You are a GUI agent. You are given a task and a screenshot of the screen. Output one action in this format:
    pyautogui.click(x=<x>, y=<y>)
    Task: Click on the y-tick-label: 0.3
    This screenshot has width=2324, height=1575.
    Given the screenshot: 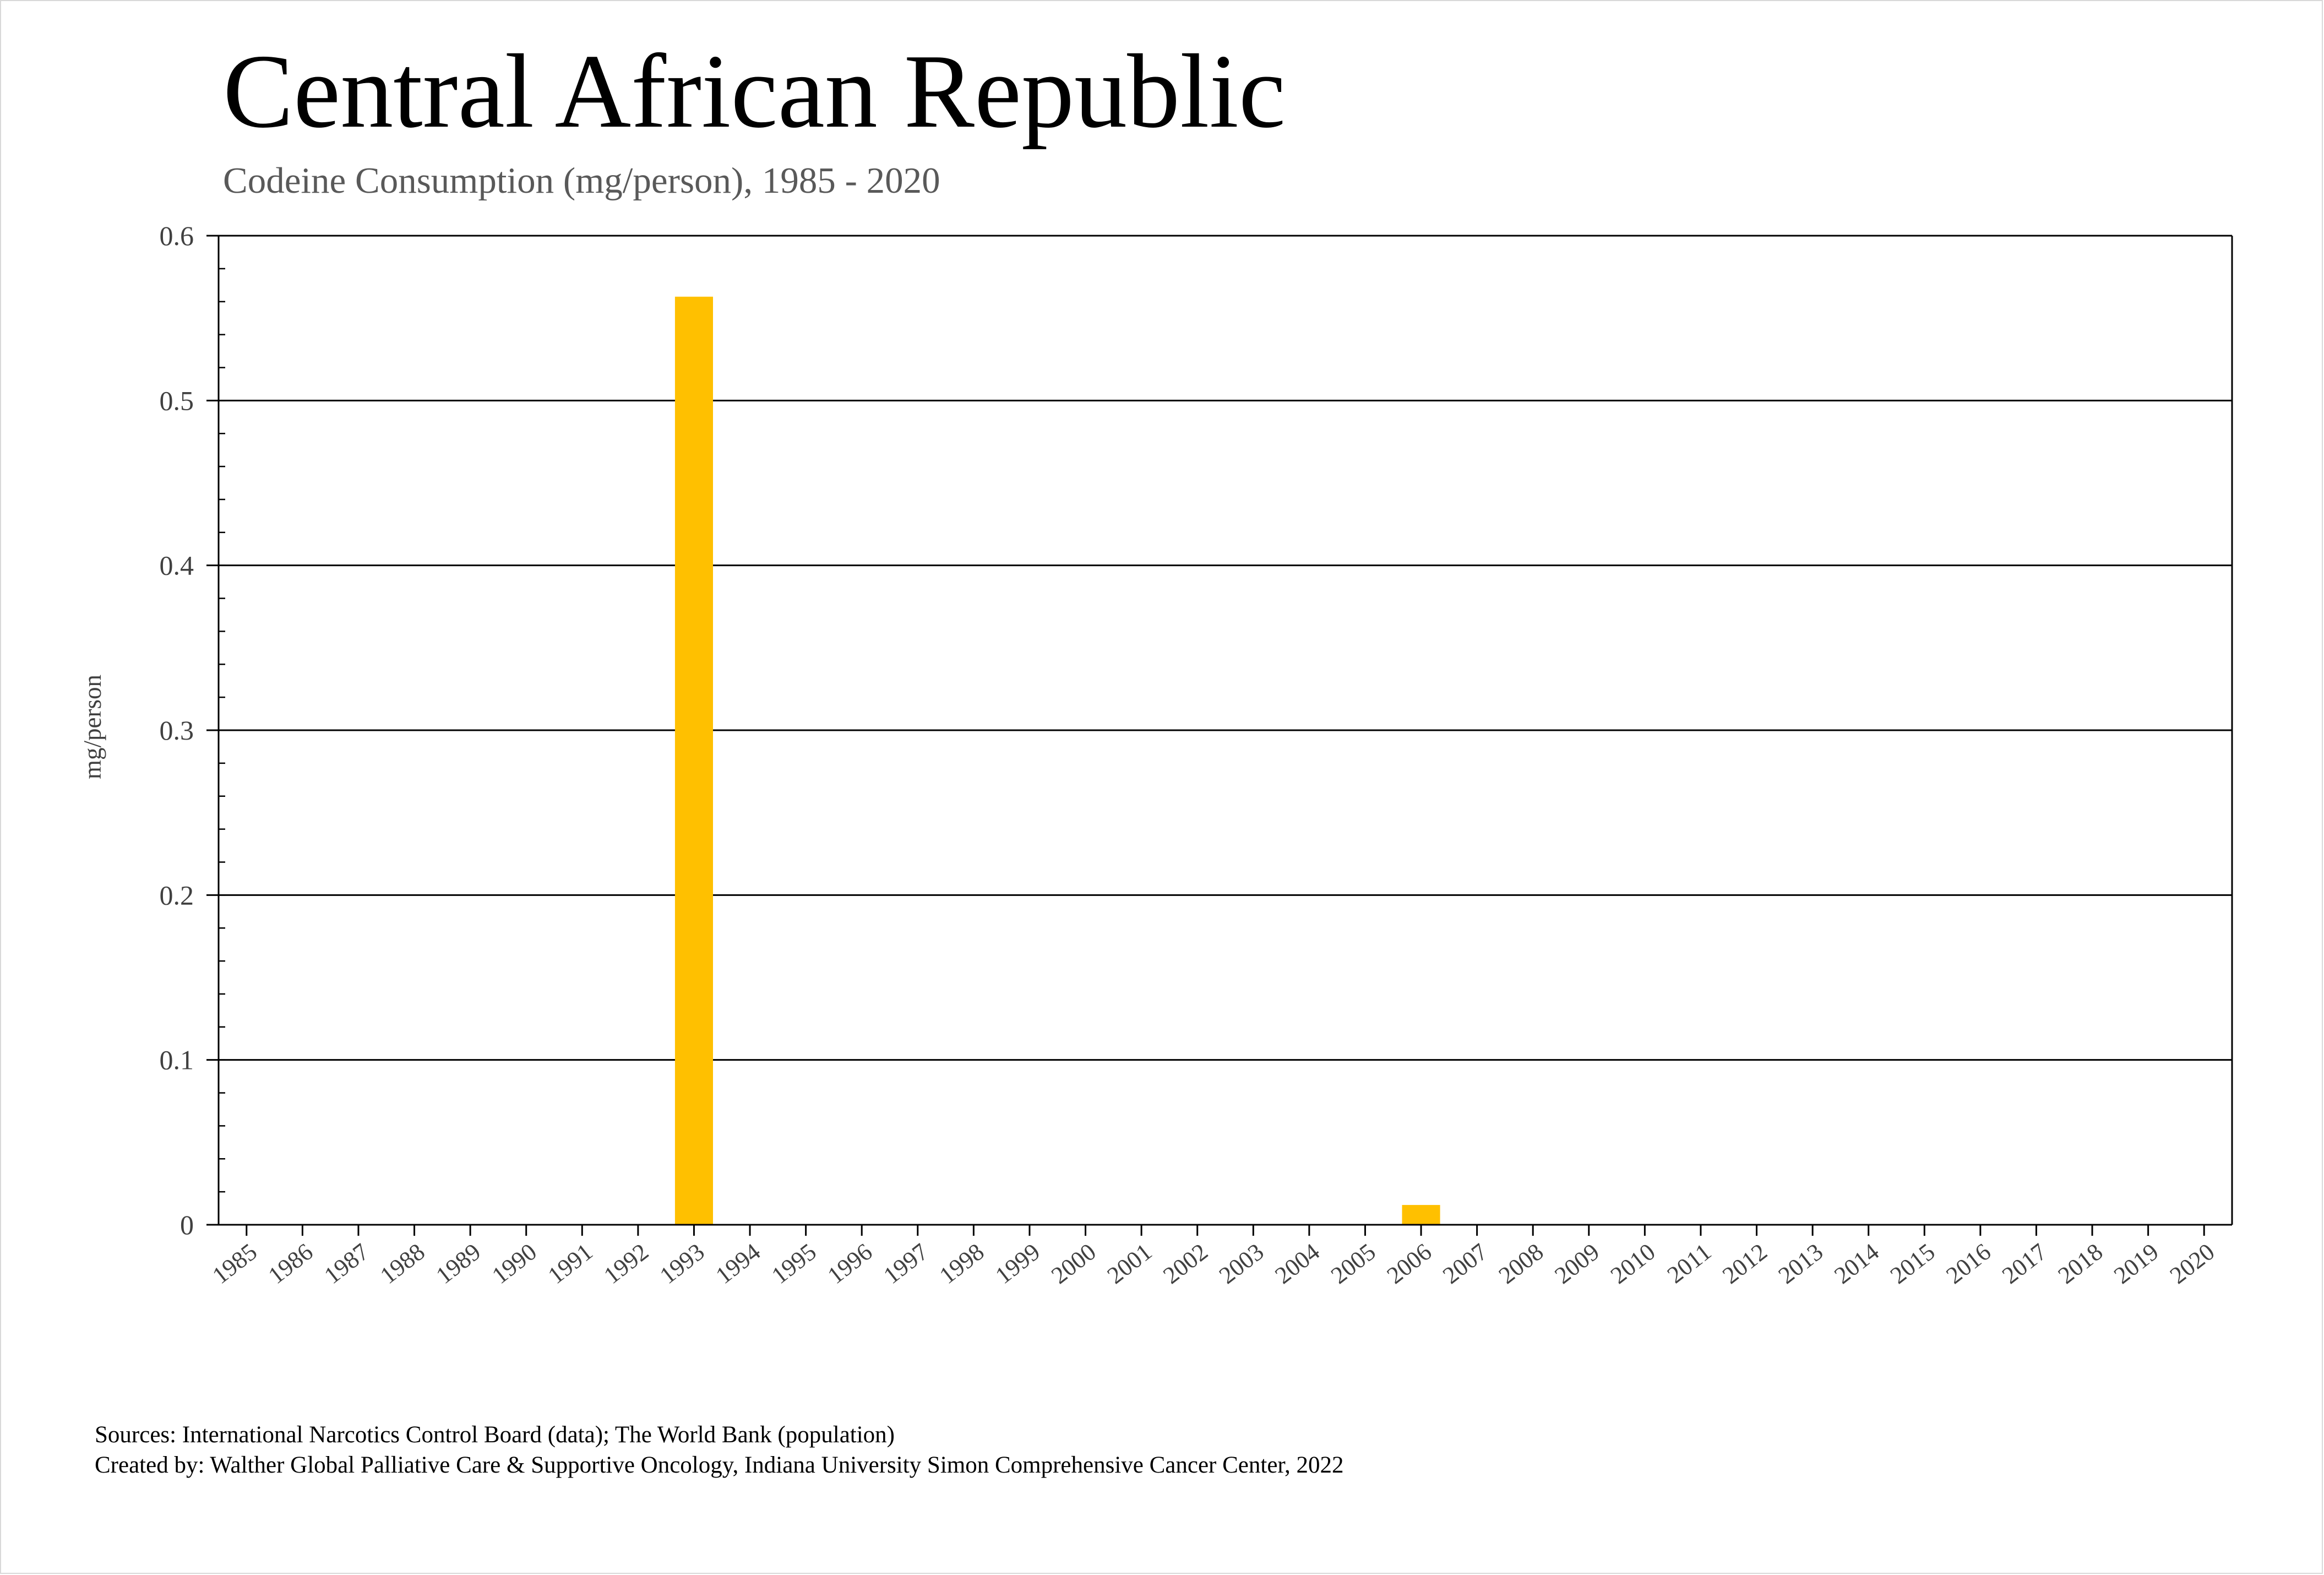 What is the action you would take?
    pyautogui.click(x=177, y=731)
    